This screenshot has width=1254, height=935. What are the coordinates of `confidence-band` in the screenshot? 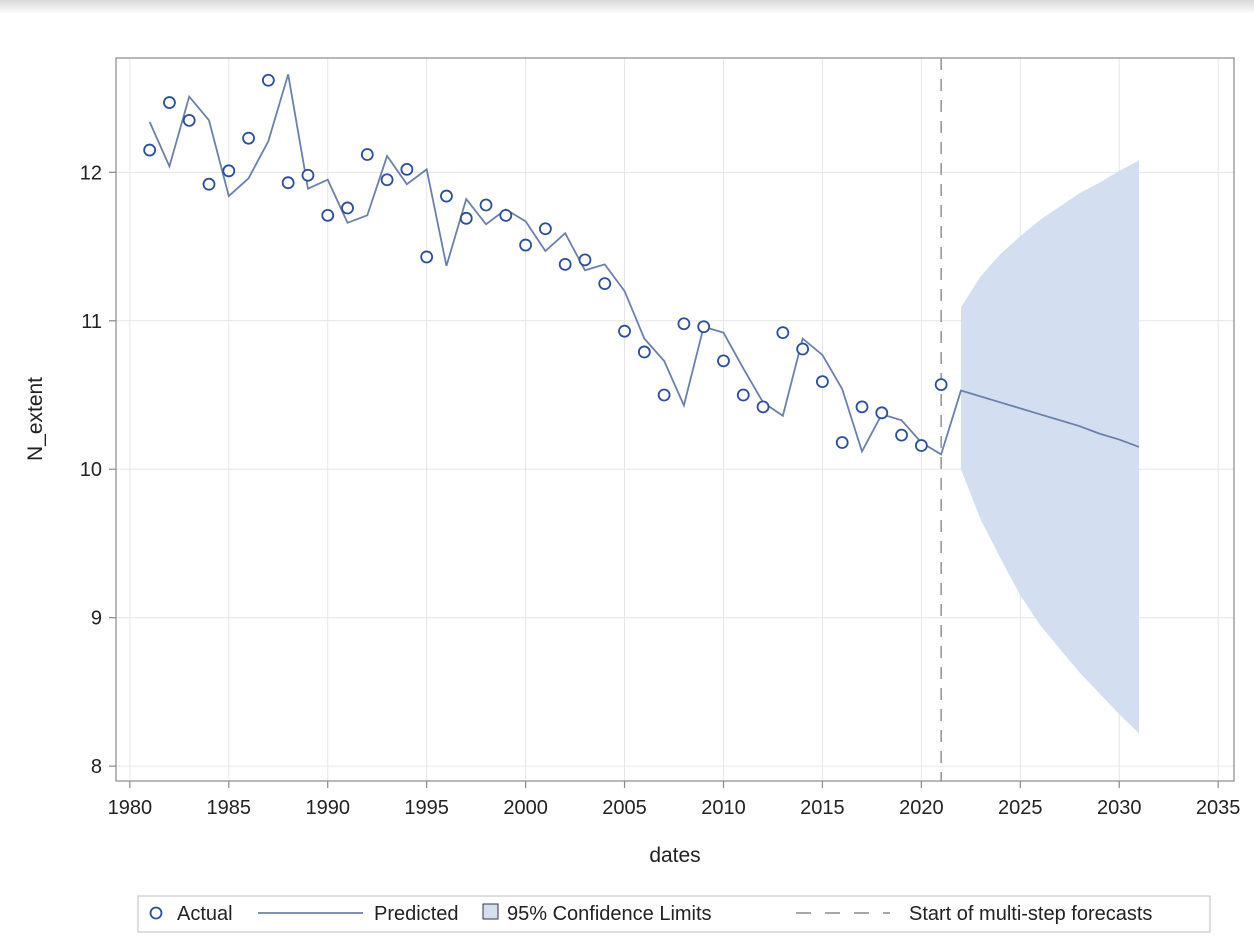 It's located at (1050, 447).